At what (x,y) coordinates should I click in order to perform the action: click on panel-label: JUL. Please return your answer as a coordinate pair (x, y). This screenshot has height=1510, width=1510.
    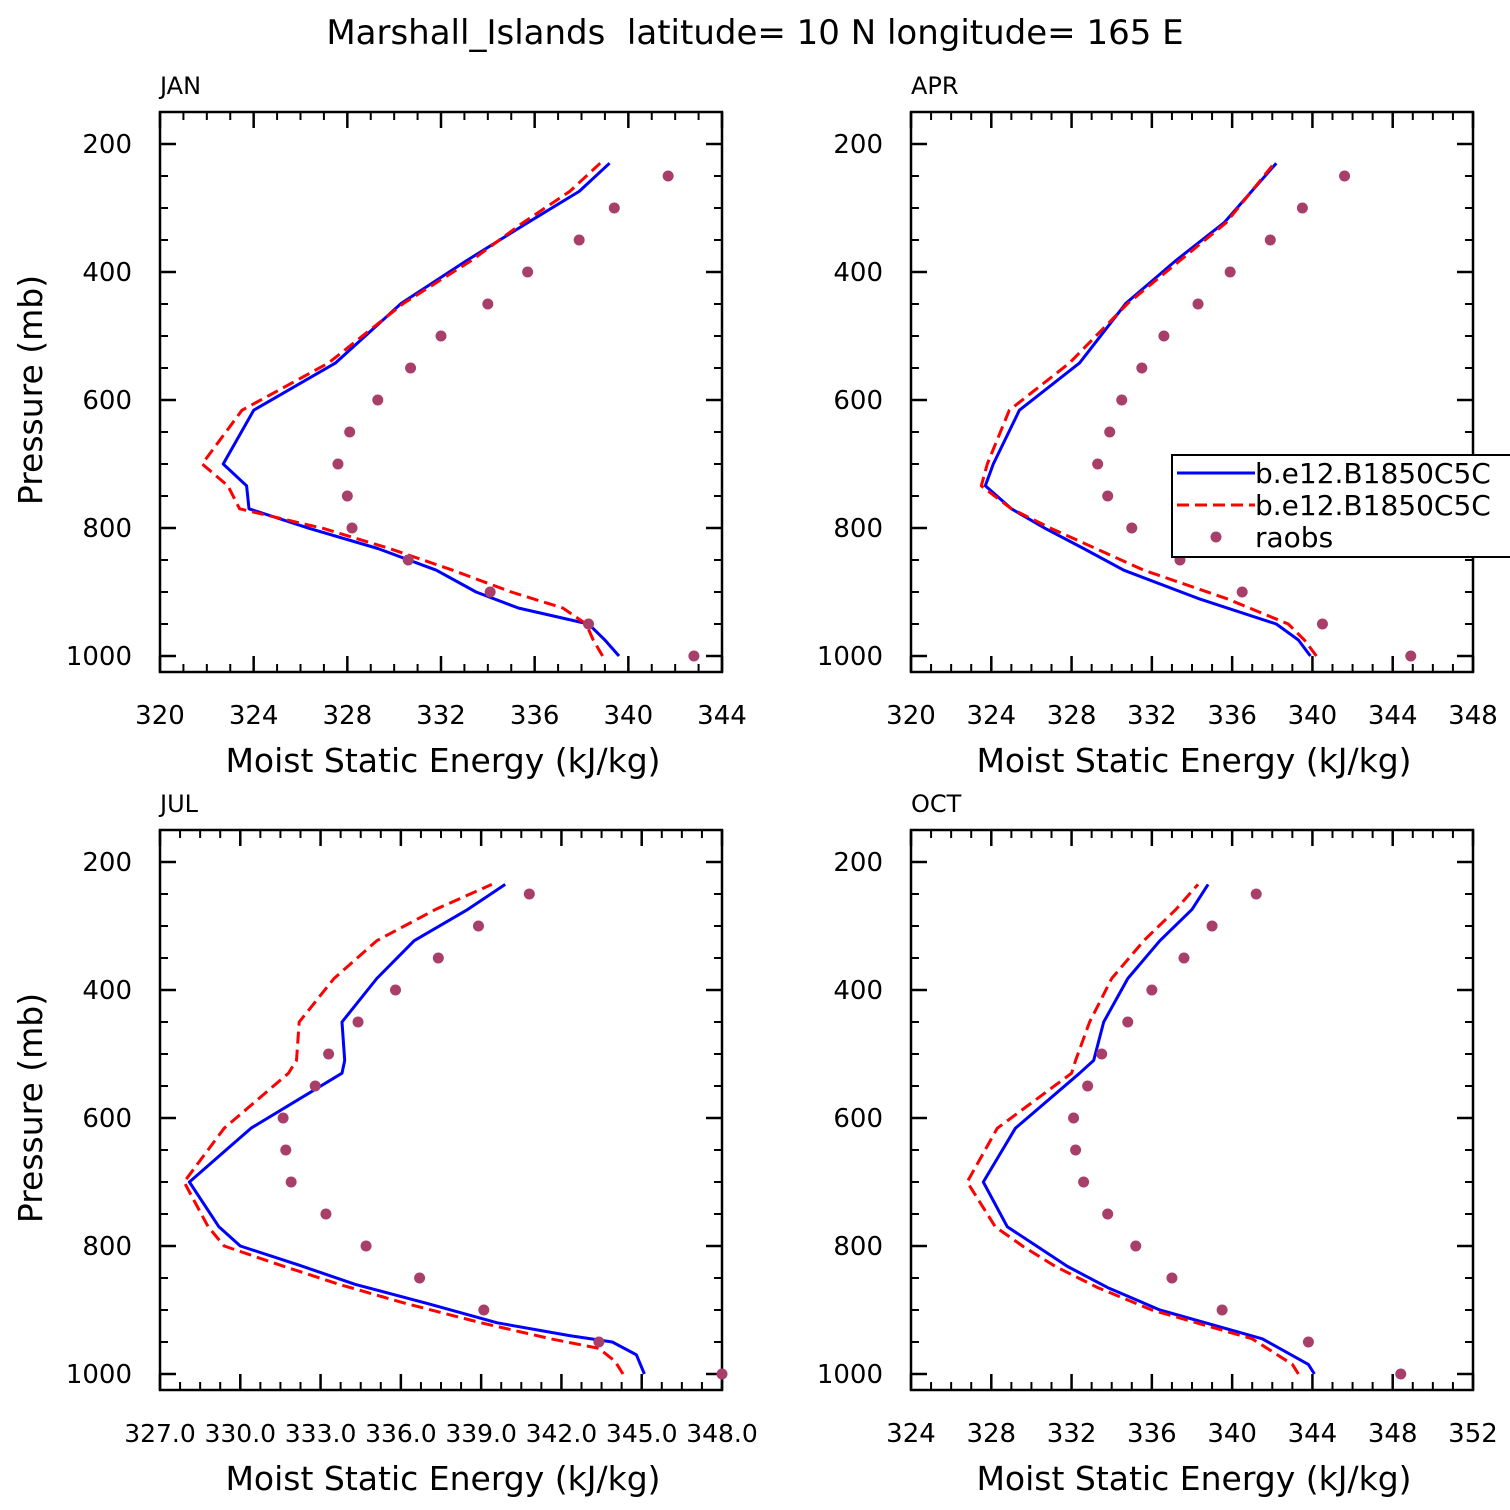
    Looking at the image, I should click on (178, 804).